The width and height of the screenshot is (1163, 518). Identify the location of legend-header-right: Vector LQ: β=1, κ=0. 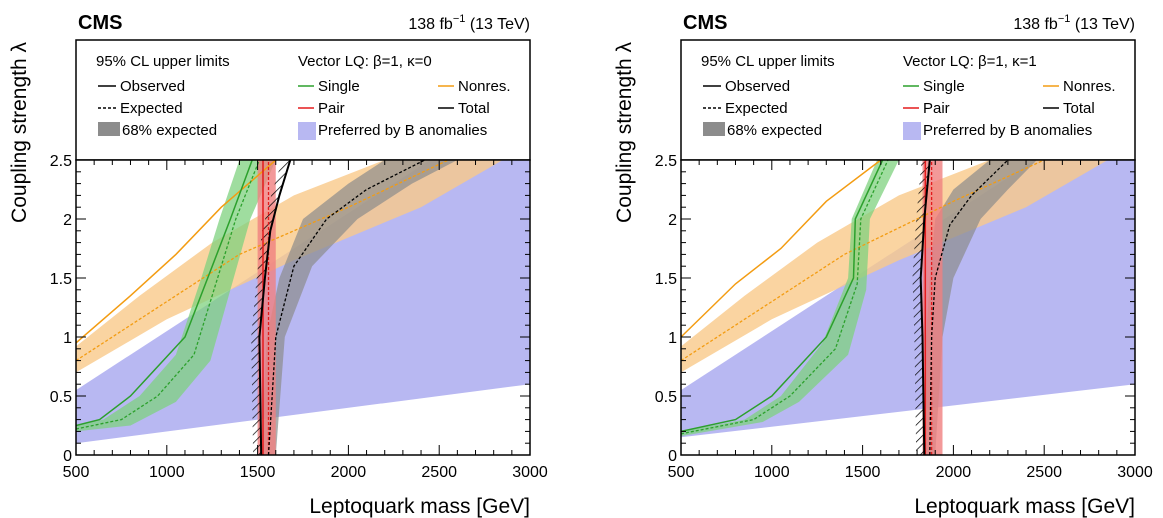
(365, 61).